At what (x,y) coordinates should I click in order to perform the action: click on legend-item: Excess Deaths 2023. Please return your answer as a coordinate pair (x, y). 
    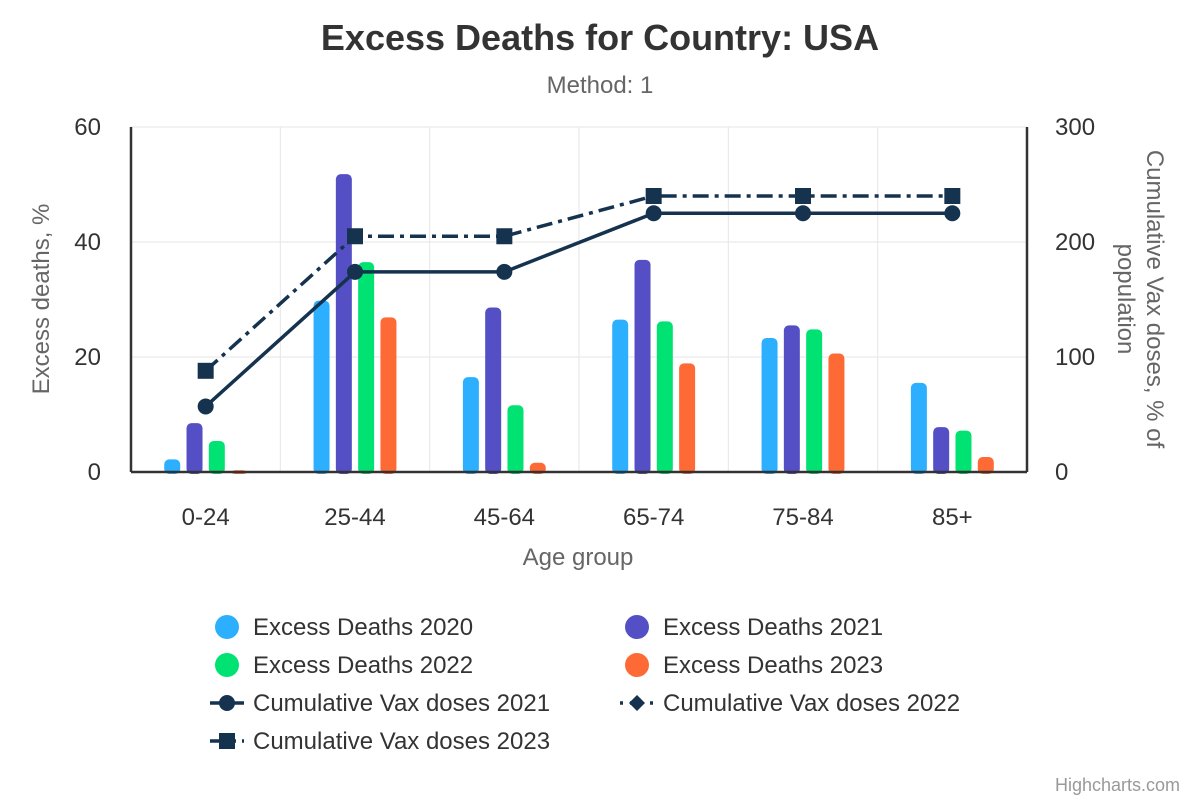
    Looking at the image, I should click on (754, 665).